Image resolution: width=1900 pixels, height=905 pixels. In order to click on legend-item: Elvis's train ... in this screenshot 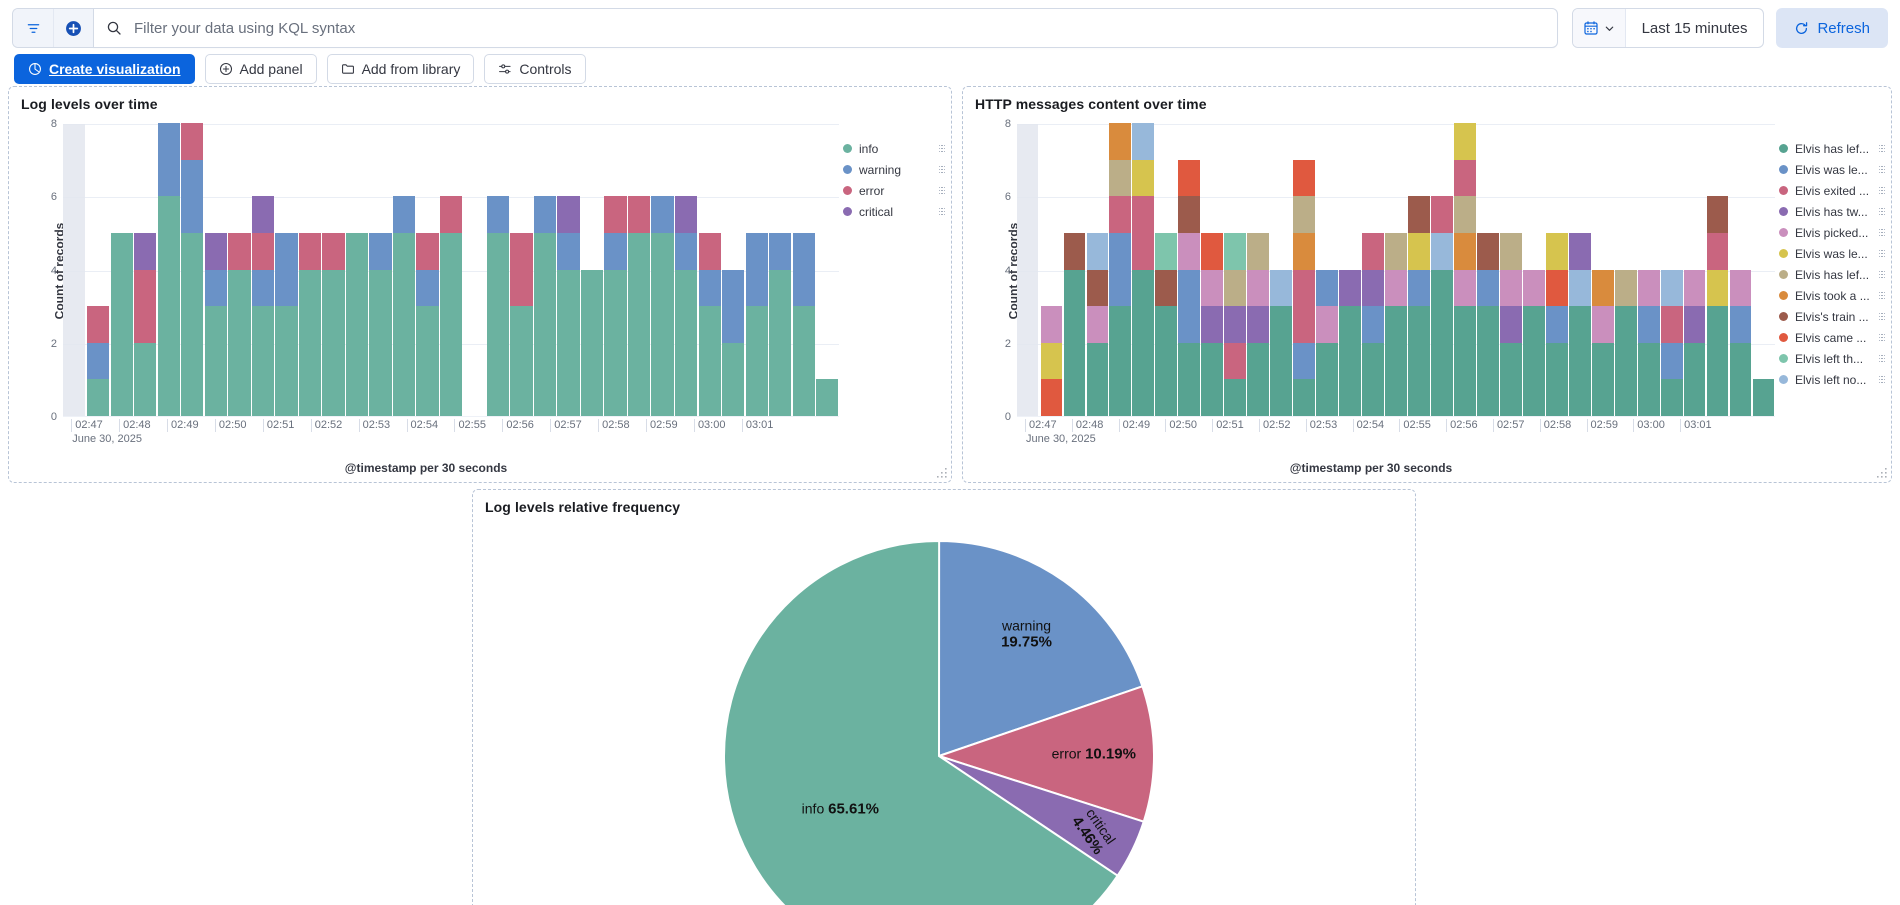, I will do `click(1833, 316)`.